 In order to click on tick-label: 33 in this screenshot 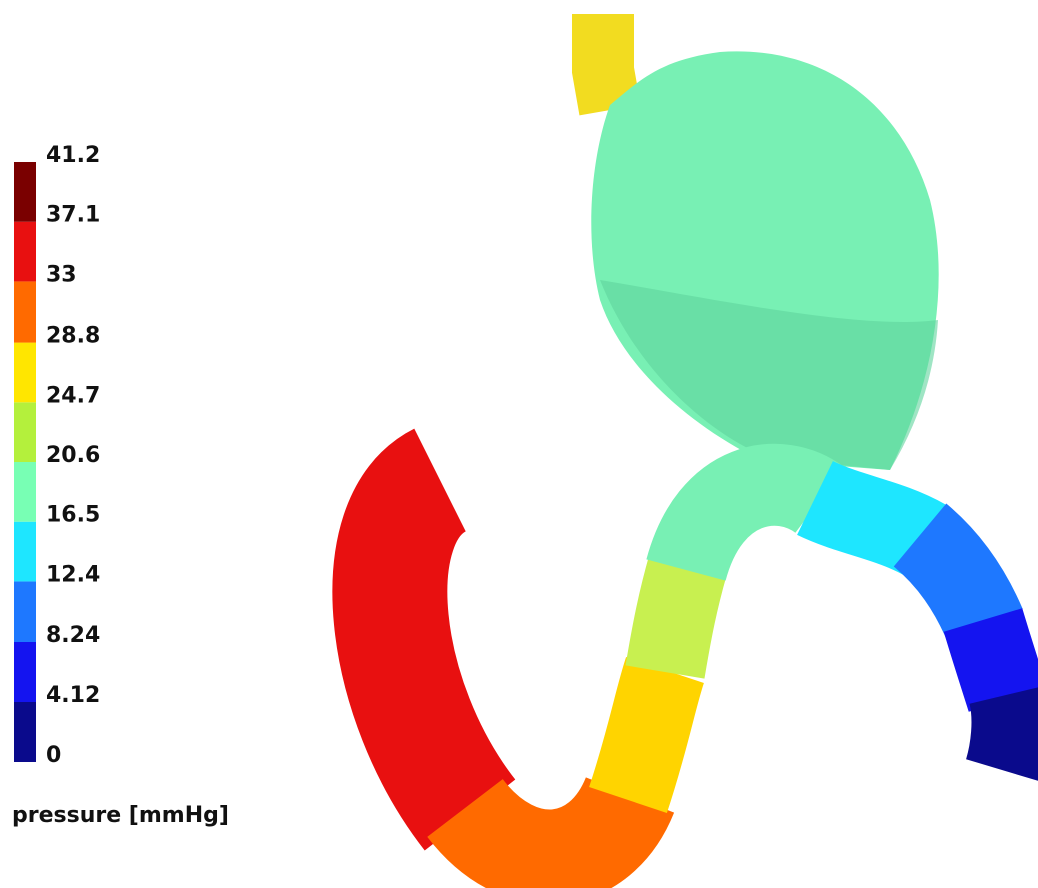, I will do `click(61, 274)`.